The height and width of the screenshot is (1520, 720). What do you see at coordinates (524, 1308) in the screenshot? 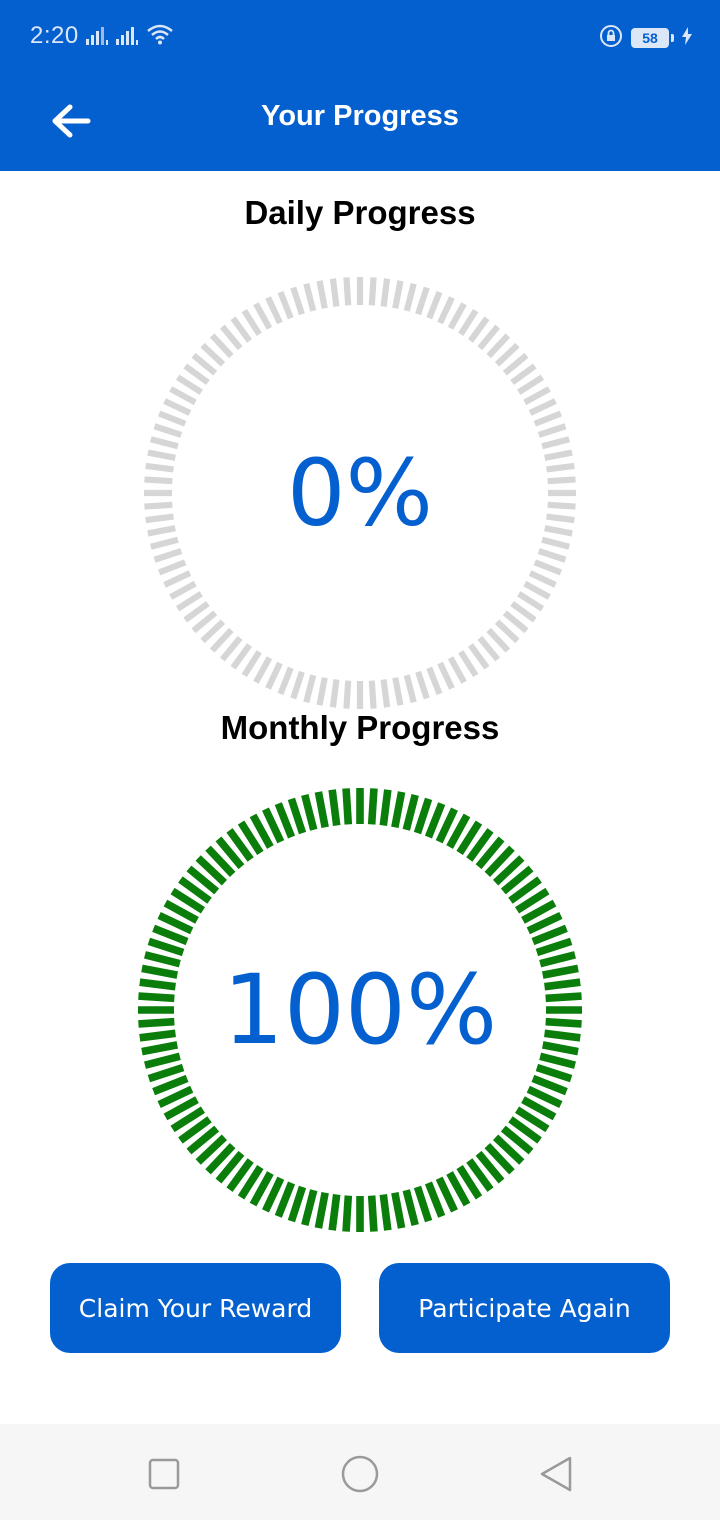
I see `participate-again-button: Participate Again` at bounding box center [524, 1308].